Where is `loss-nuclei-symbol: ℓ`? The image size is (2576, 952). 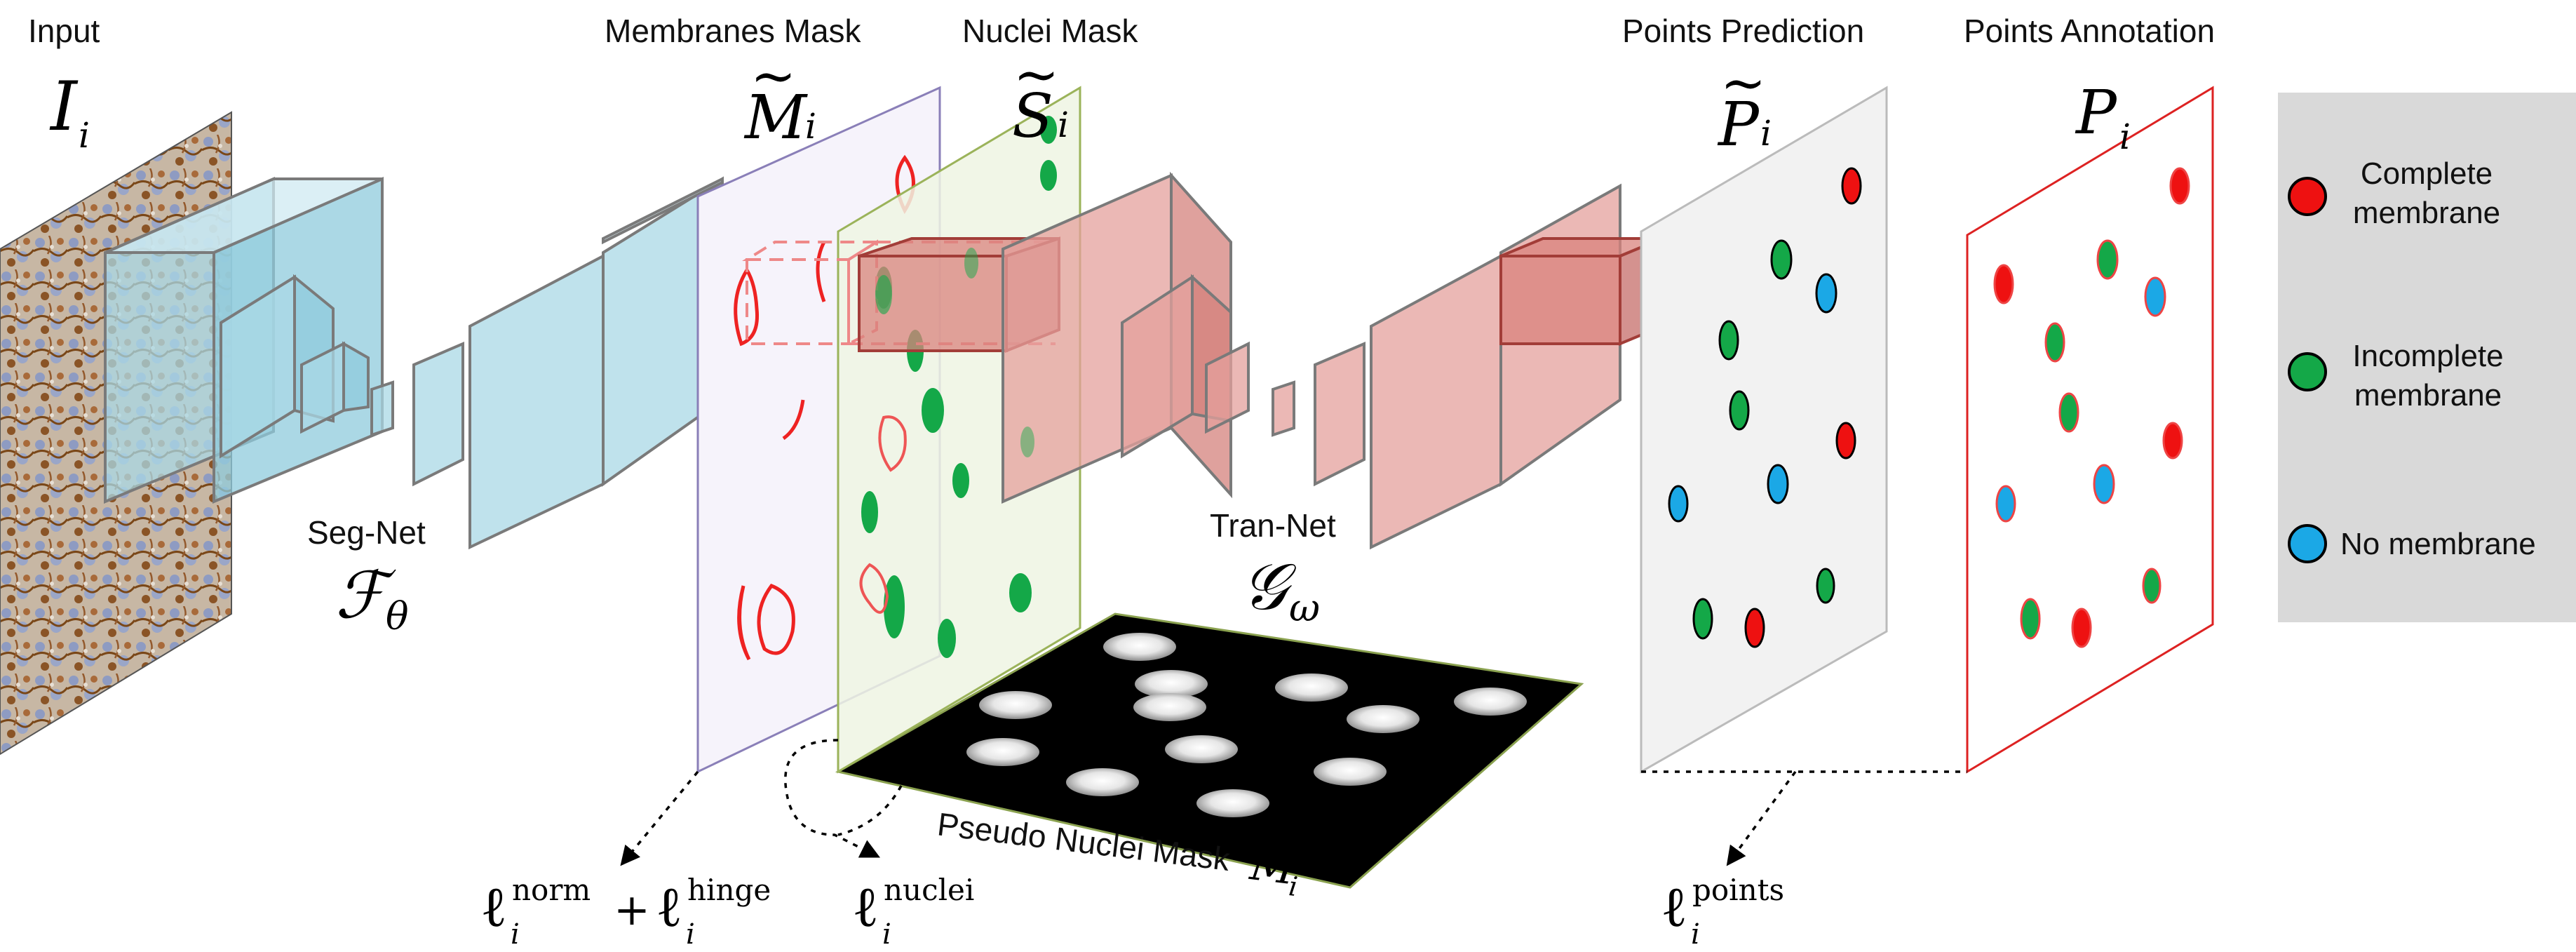 loss-nuclei-symbol: ℓ is located at coordinates (865, 906).